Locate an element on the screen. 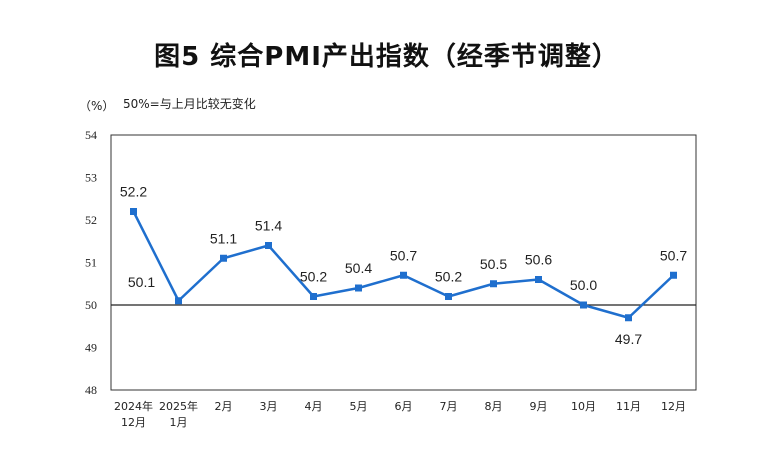  x-tick-label: 2月 is located at coordinates (224, 406).